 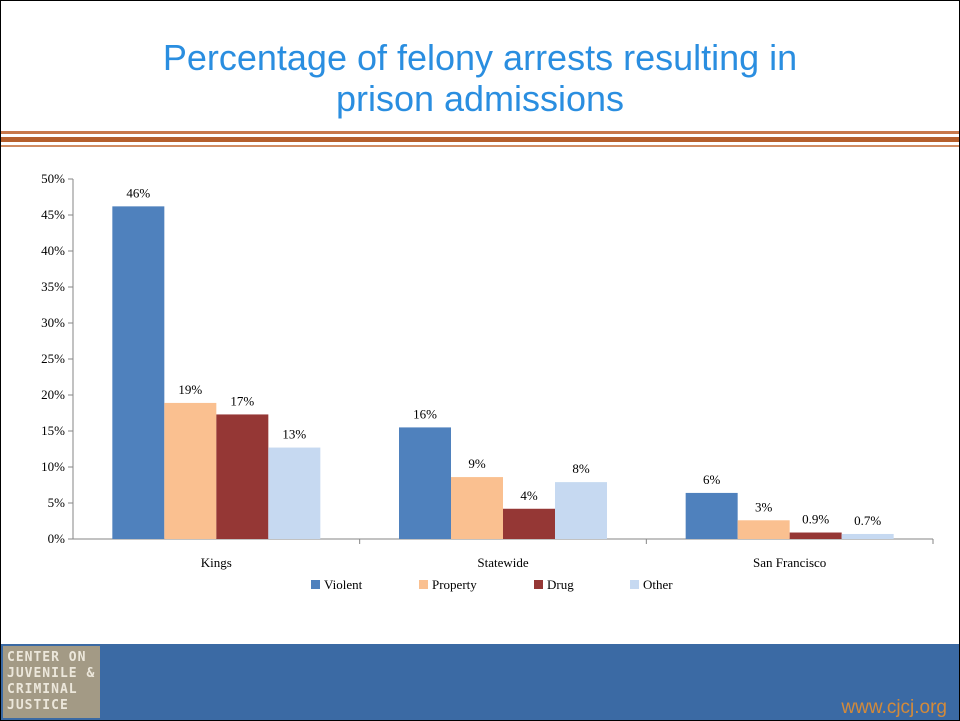 I want to click on legend-swatch-violent, so click(x=315, y=584).